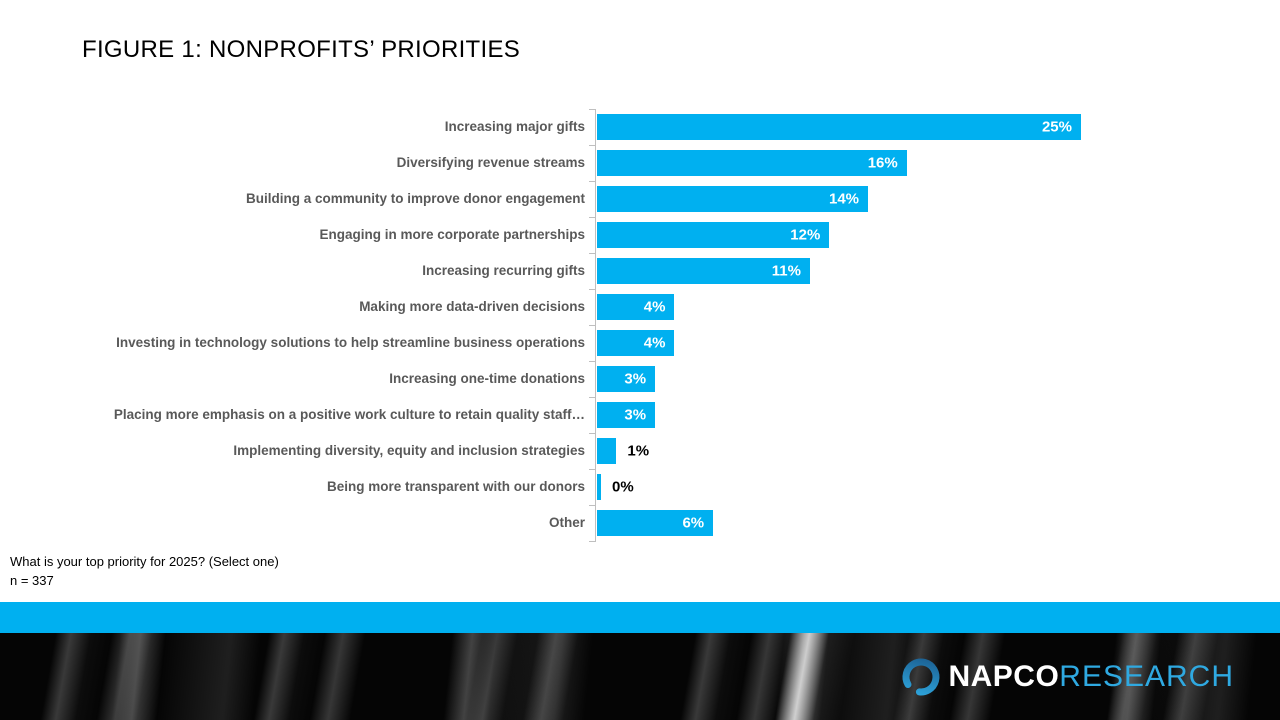 The height and width of the screenshot is (720, 1280). What do you see at coordinates (839, 127) in the screenshot?
I see `bar: 25%` at bounding box center [839, 127].